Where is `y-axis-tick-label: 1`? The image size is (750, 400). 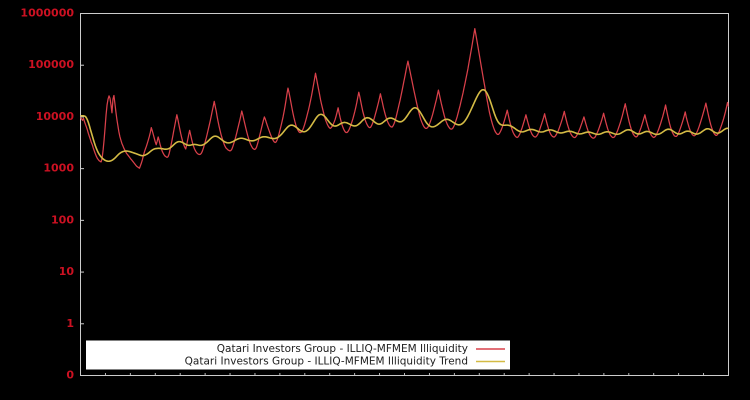 y-axis-tick-label: 1 is located at coordinates (70, 323).